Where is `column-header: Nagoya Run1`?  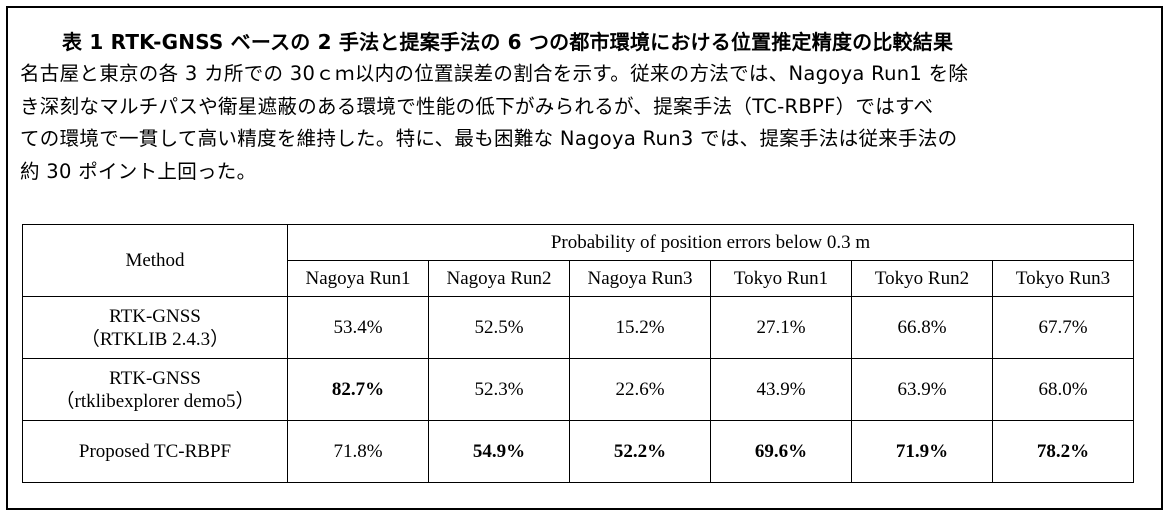 column-header: Nagoya Run1 is located at coordinates (358, 278).